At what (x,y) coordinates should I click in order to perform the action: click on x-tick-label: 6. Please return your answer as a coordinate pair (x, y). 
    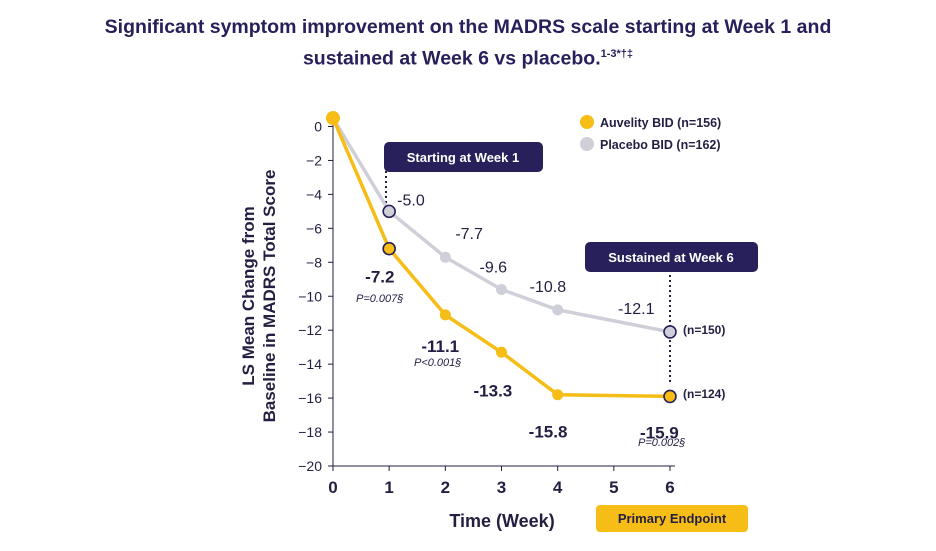
    Looking at the image, I should click on (669, 487).